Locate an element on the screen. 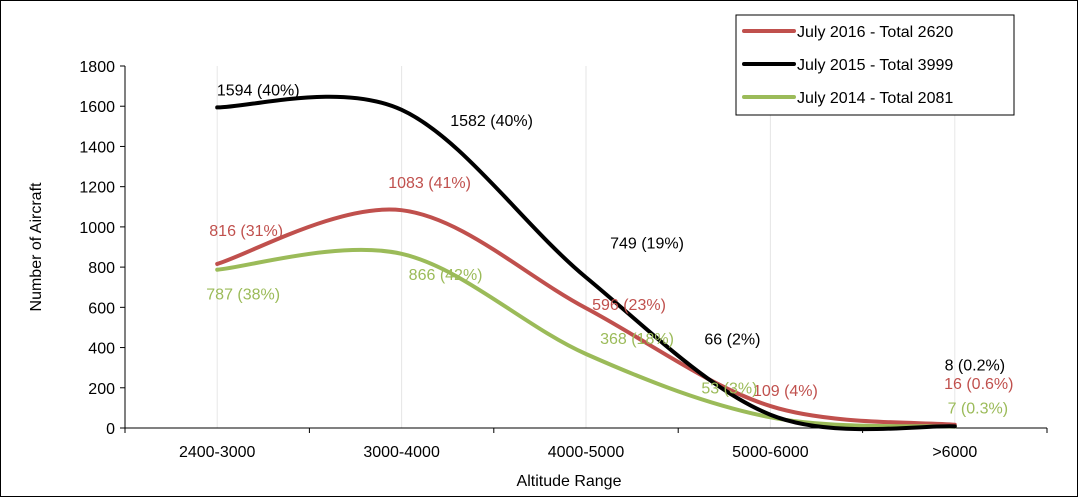 This screenshot has width=1078, height=497. y-tick-label: 1800 is located at coordinates (97, 67).